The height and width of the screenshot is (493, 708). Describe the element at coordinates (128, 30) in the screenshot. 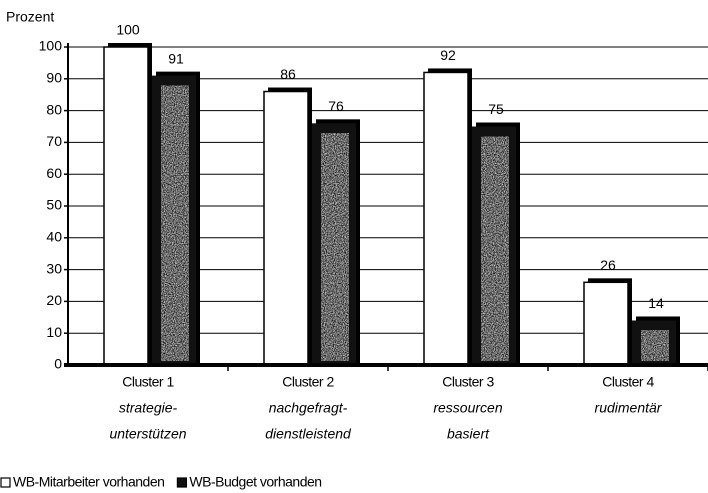

I see `value-label: 100` at that location.